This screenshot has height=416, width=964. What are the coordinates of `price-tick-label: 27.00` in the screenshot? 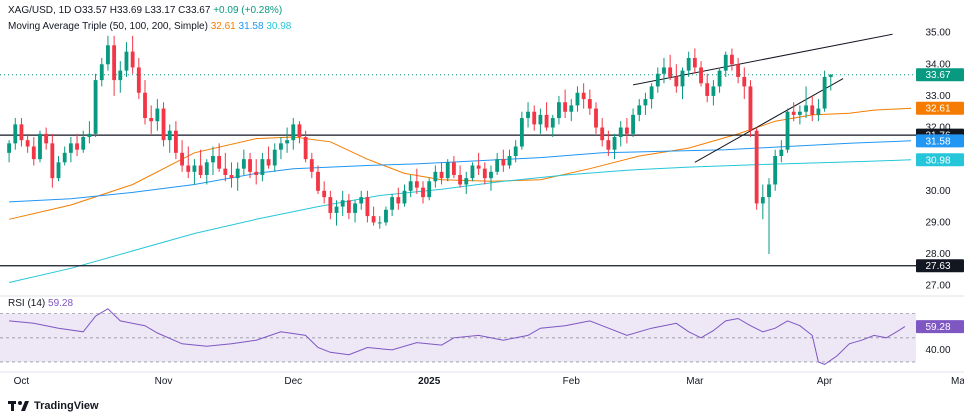 It's located at (937, 286).